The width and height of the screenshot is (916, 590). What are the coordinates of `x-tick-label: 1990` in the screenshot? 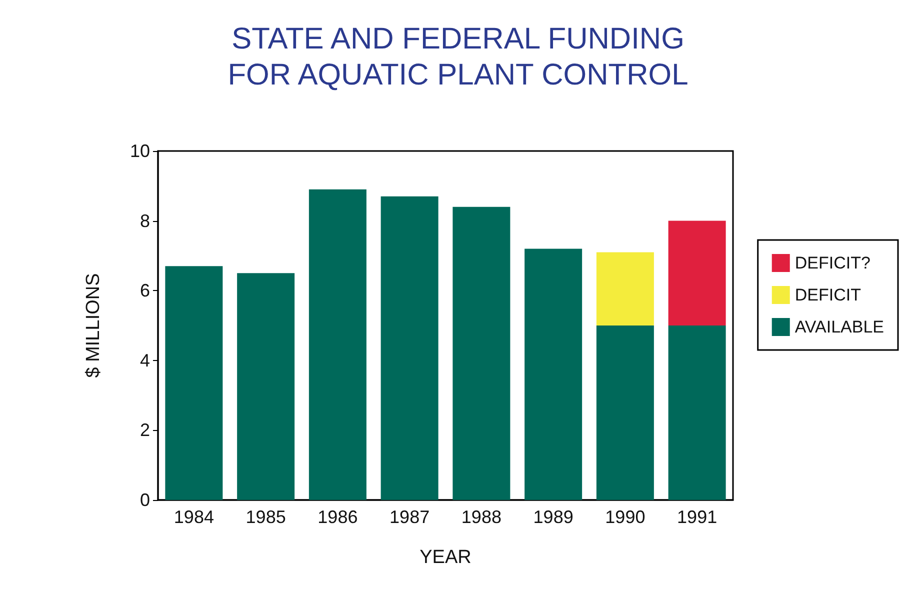 It's located at (625, 517).